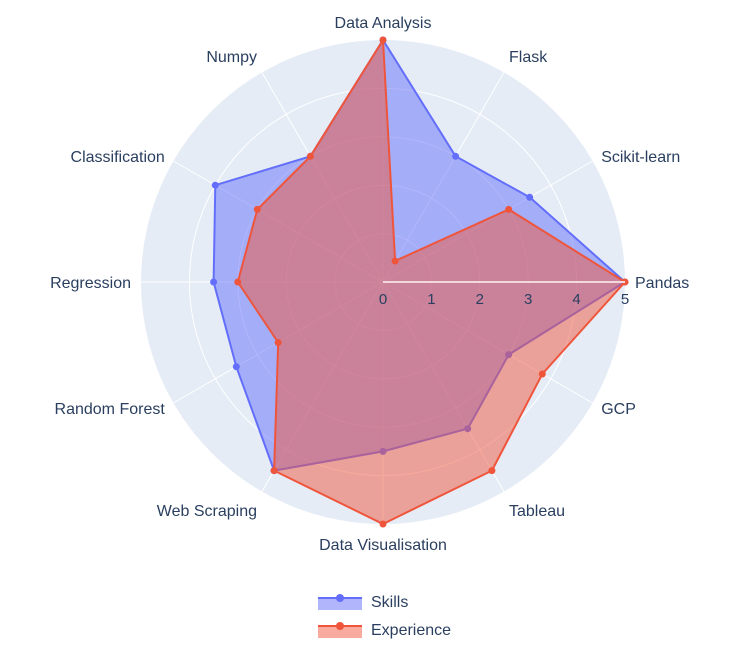  I want to click on data-point-experience-numpy, so click(310, 156).